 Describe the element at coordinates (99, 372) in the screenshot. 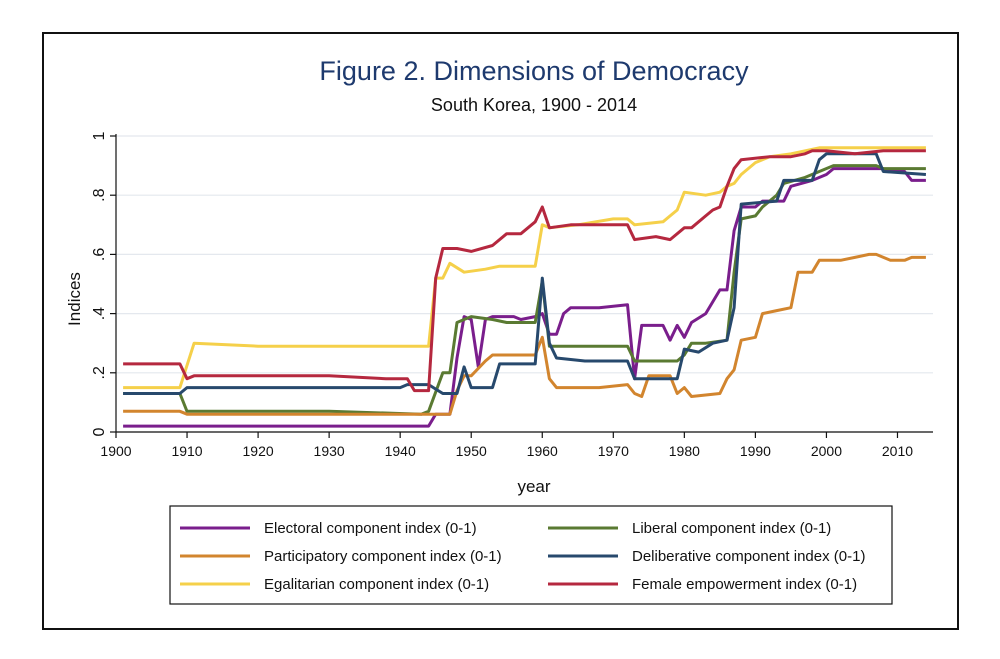

I see `y-tick-label: .2` at that location.